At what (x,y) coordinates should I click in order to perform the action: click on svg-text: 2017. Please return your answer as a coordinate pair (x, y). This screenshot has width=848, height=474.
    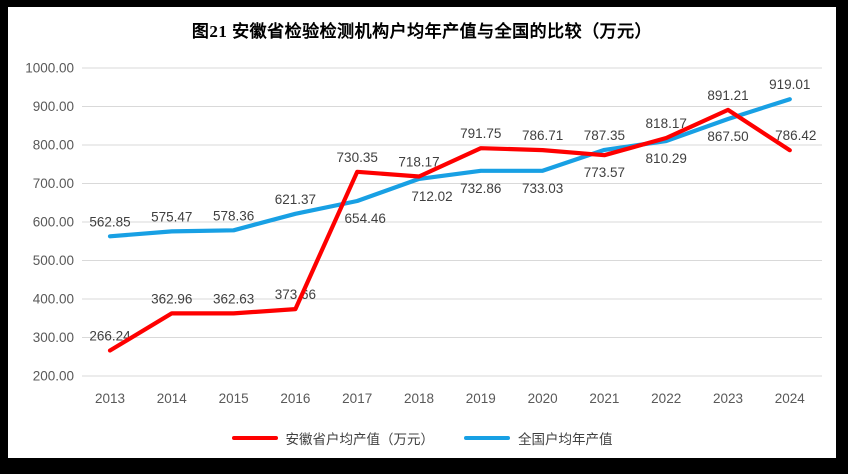
    Looking at the image, I should click on (357, 398).